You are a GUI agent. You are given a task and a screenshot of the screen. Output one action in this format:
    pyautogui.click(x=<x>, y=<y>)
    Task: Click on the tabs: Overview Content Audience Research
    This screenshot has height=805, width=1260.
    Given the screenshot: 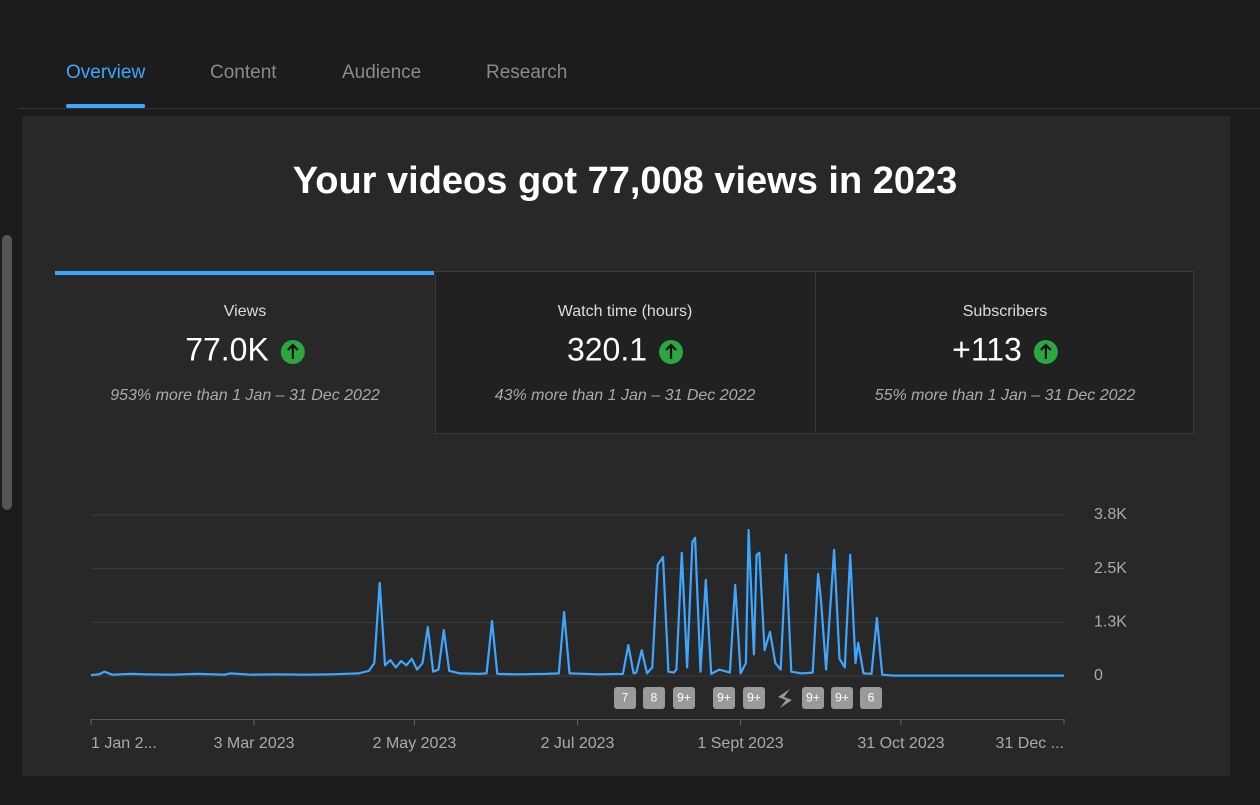 What is the action you would take?
    pyautogui.click(x=316, y=85)
    